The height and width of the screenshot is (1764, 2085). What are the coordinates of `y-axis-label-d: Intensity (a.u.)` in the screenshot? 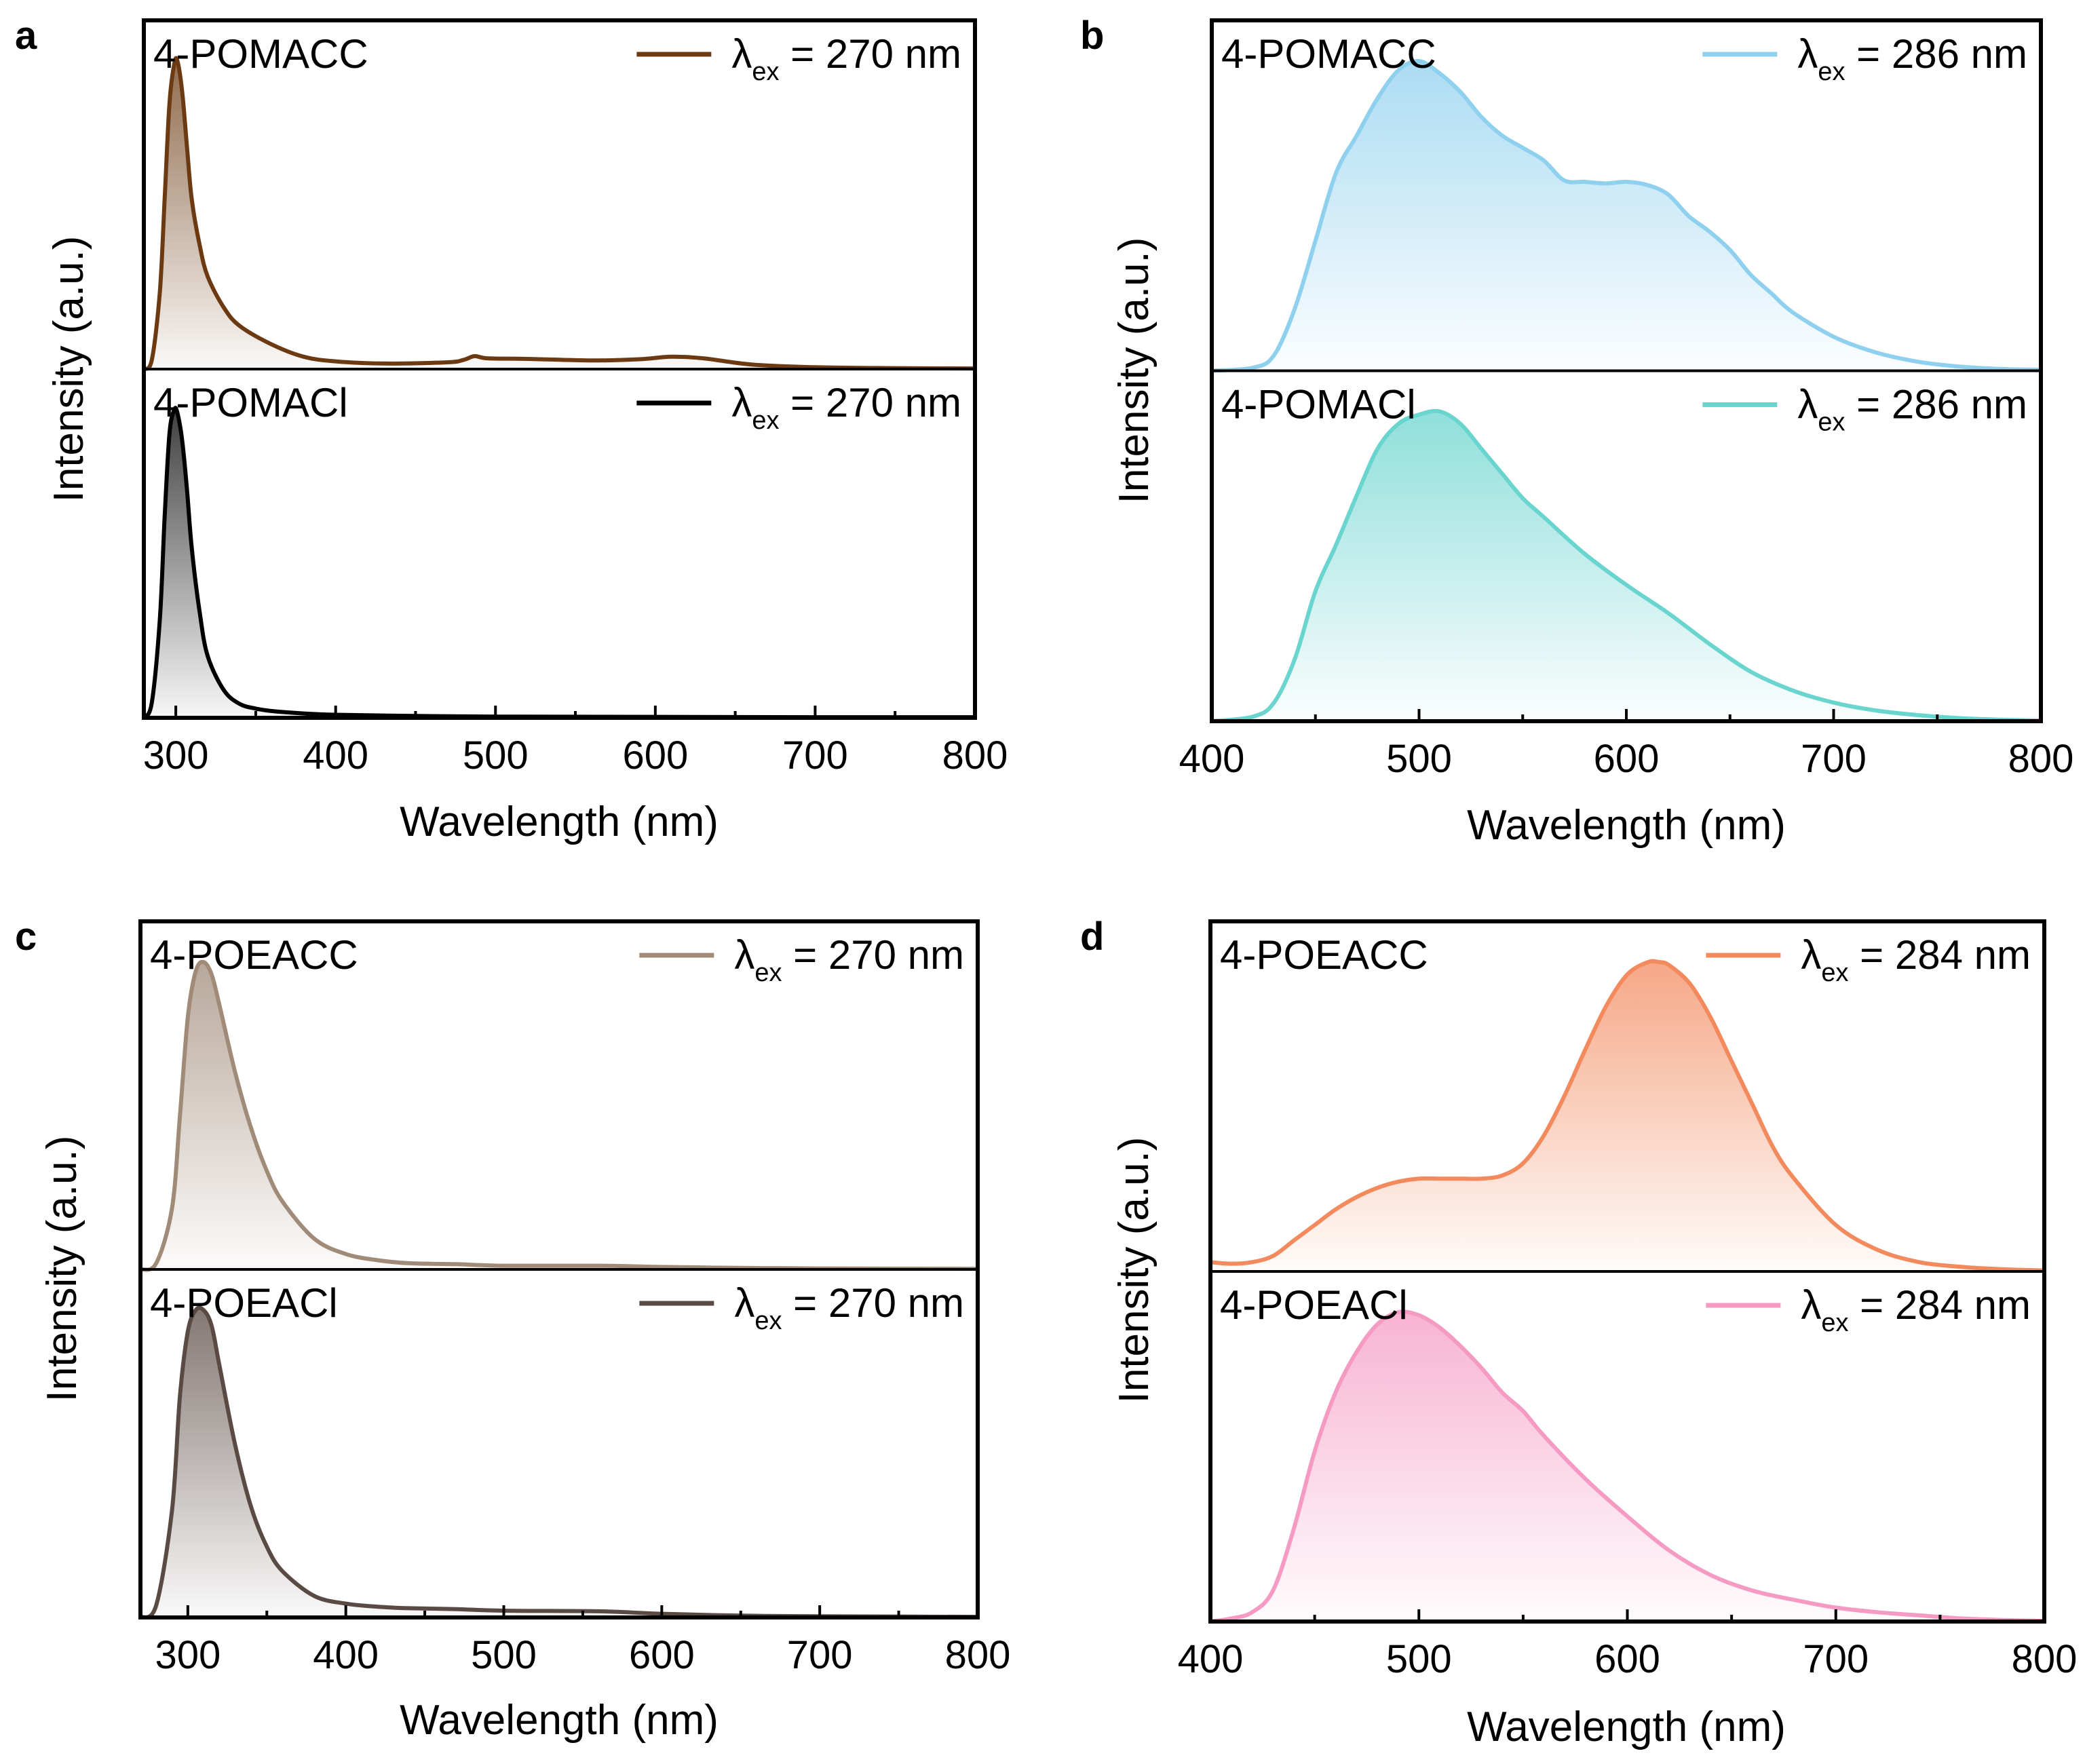 It's located at (1134, 1270).